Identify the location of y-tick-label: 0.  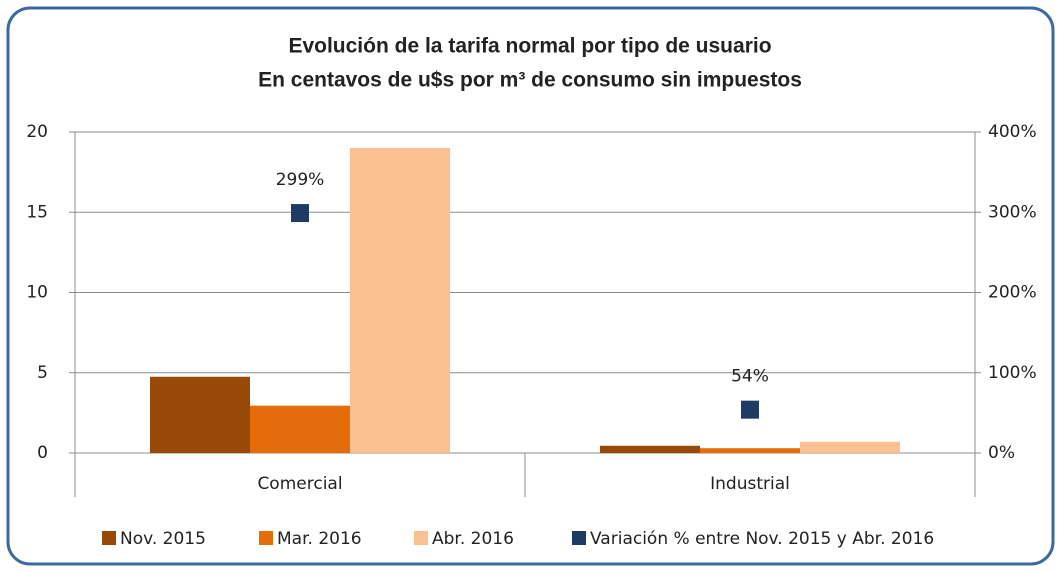
(42, 453).